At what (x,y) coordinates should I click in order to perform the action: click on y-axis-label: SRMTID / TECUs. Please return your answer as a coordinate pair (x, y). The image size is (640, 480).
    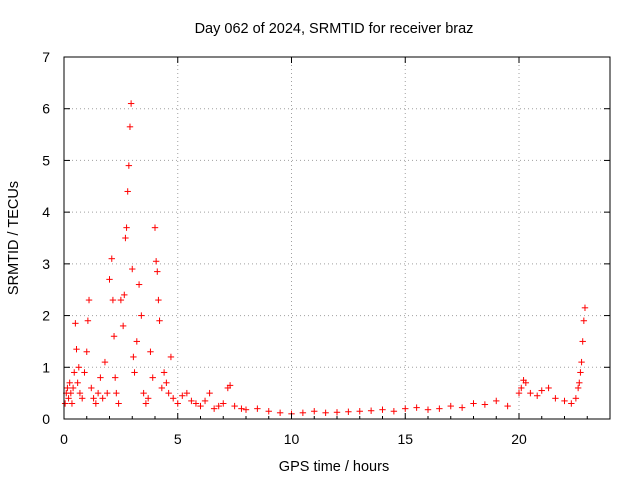
    Looking at the image, I should click on (14, 238).